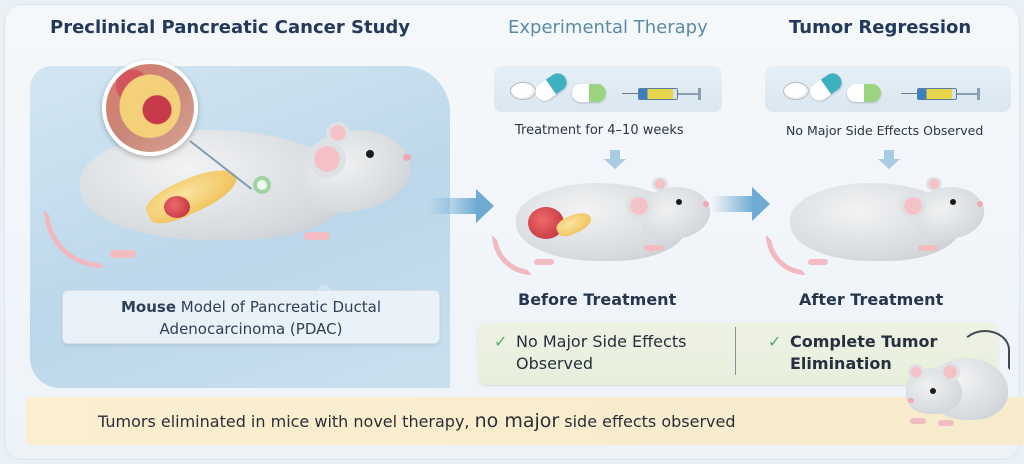  What do you see at coordinates (230, 195) in the screenshot?
I see `pdac-mouse-illustration` at bounding box center [230, 195].